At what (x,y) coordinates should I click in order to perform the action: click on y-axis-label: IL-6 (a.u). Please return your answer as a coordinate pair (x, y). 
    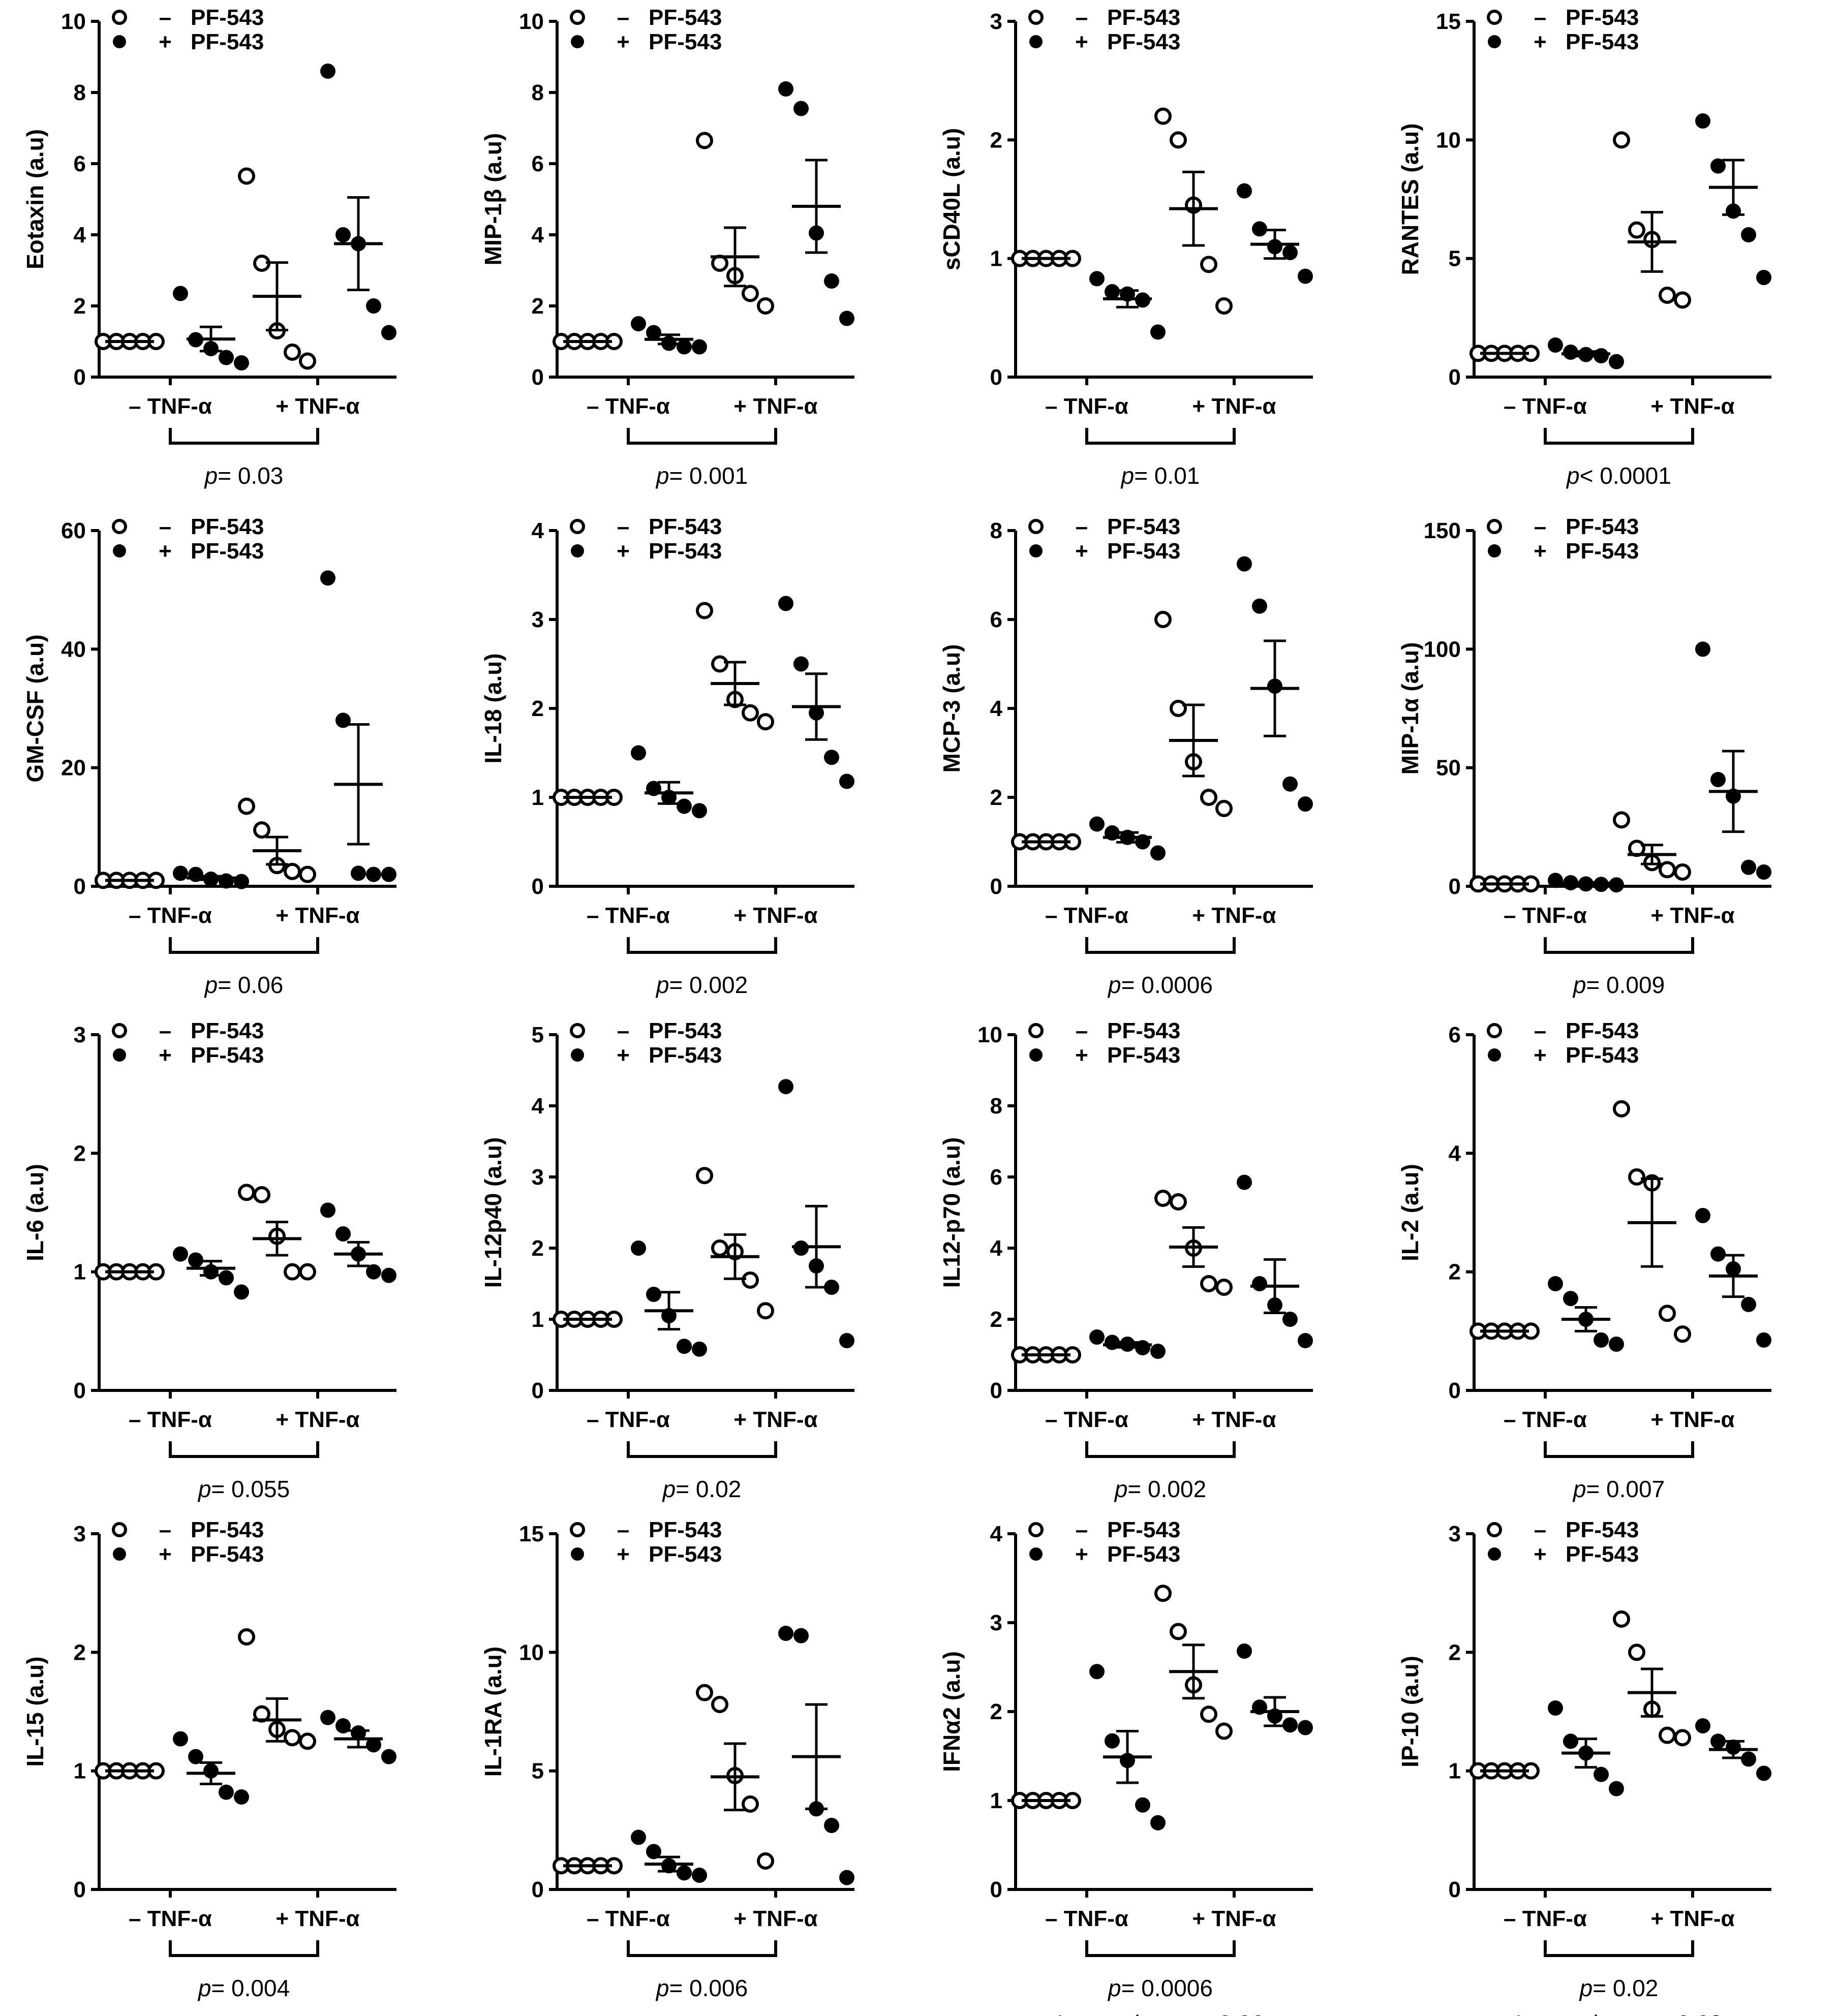
    Looking at the image, I should click on (35, 1213).